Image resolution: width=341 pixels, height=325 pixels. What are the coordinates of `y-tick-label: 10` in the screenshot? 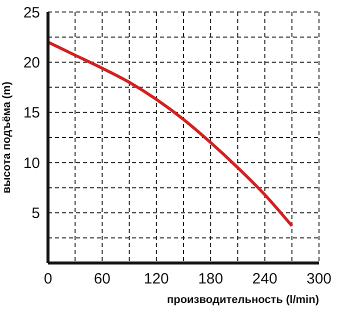 It's located at (31, 163).